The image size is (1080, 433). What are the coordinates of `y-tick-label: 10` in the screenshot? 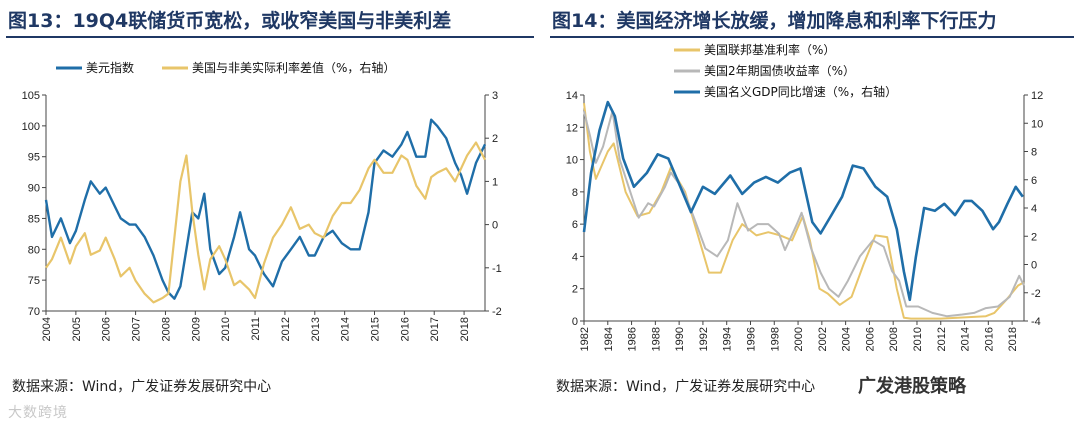 It's located at (572, 161).